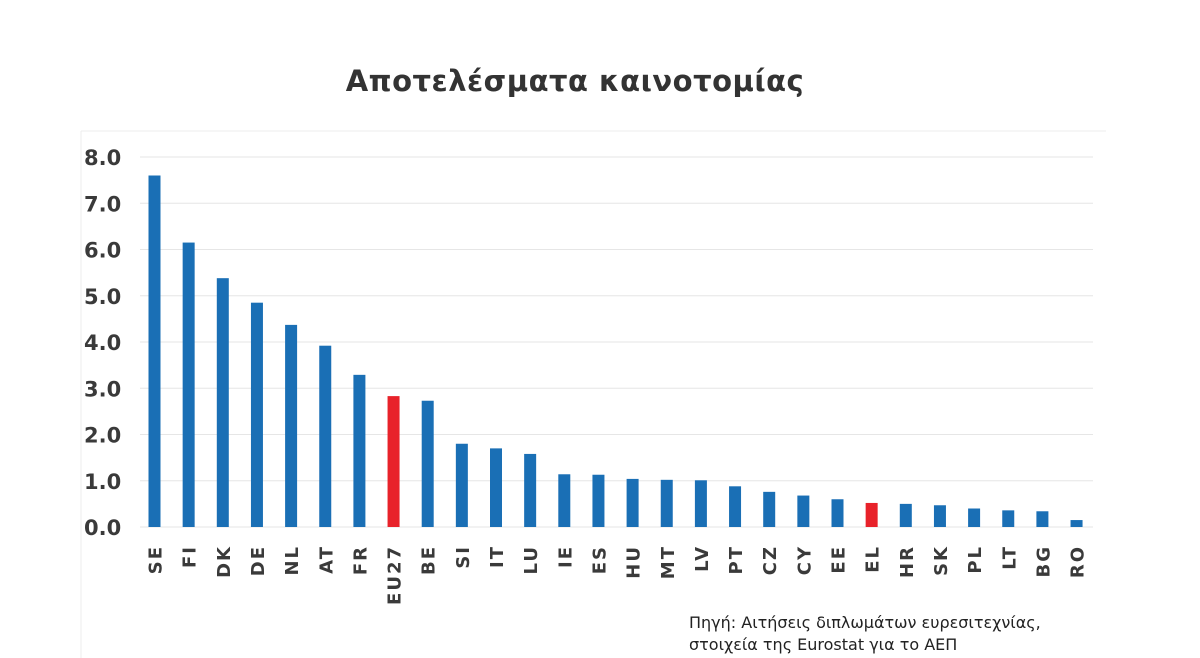 This screenshot has height=658, width=1200. What do you see at coordinates (736, 559) in the screenshot?
I see `x-tick-label: PT` at bounding box center [736, 559].